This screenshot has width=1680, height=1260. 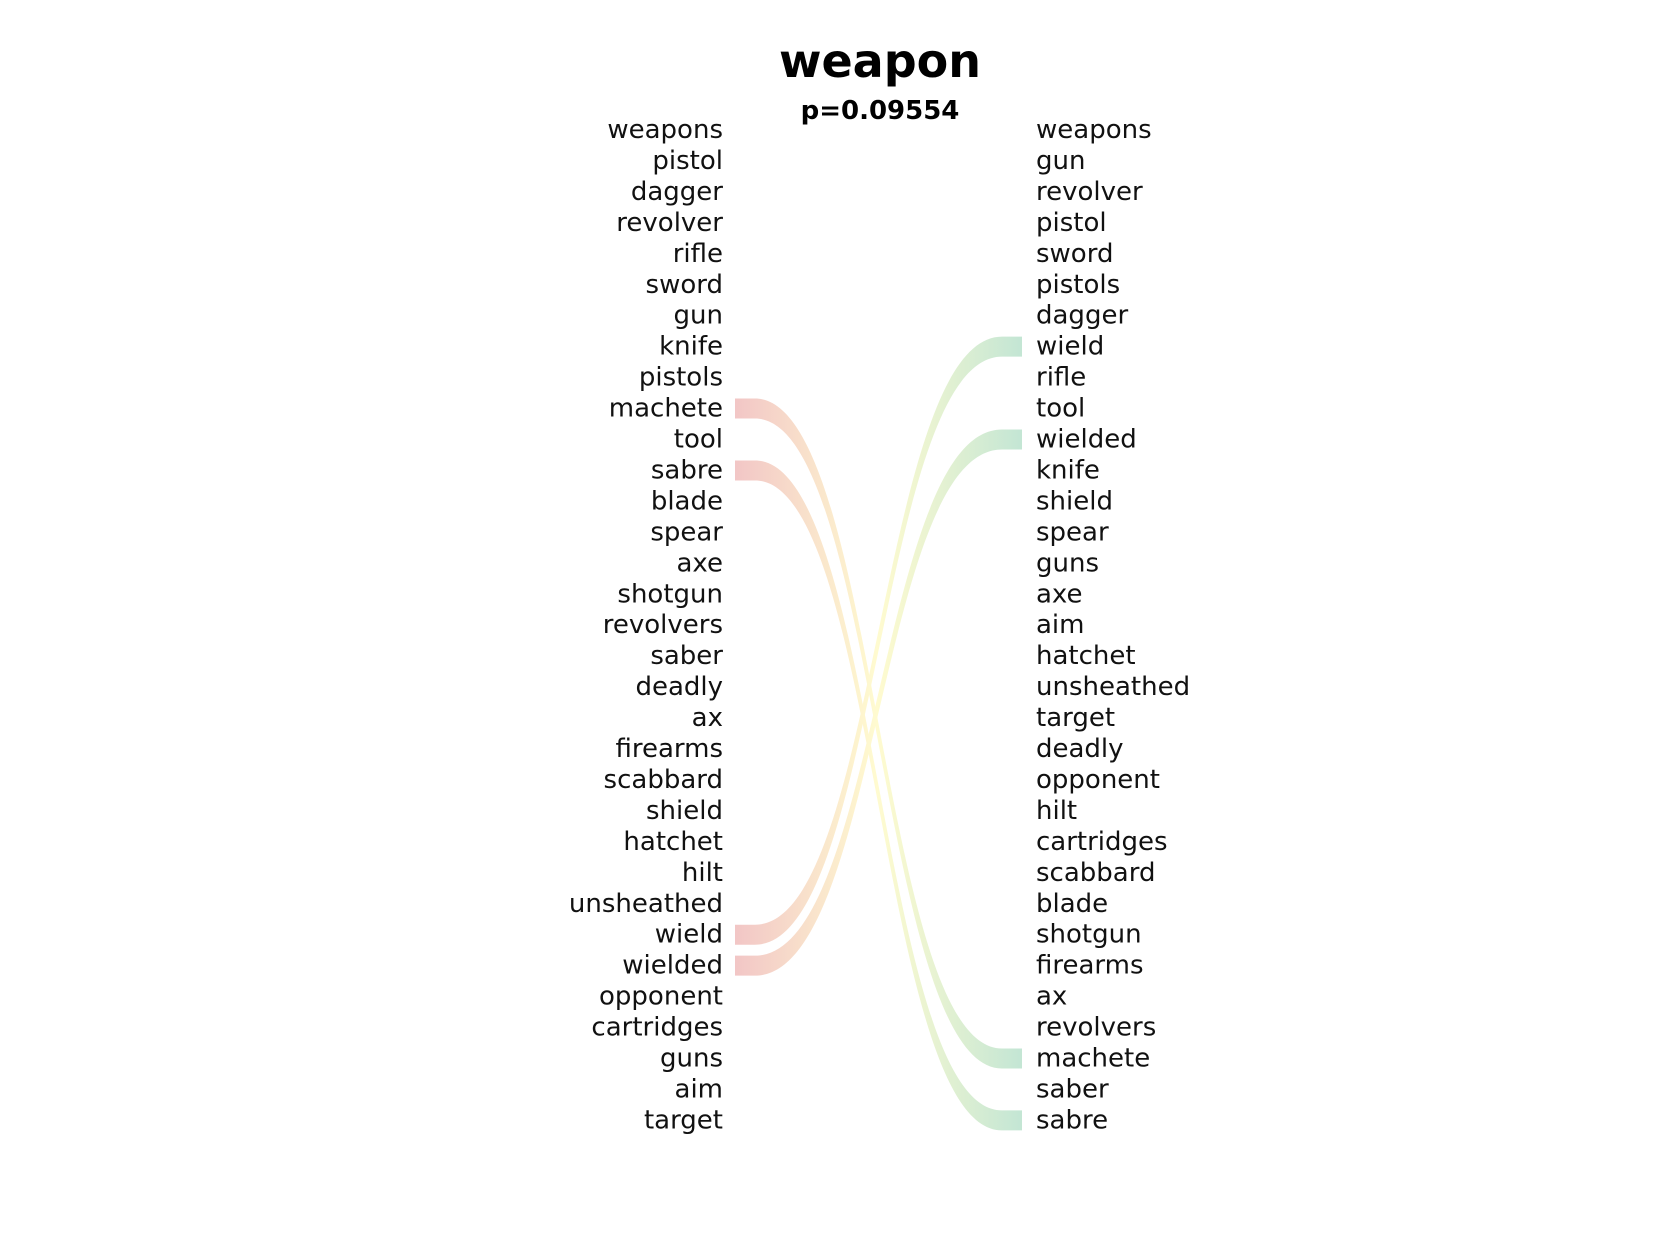 What do you see at coordinates (1072, 532) in the screenshot?
I see `right-word-spear: spear` at bounding box center [1072, 532].